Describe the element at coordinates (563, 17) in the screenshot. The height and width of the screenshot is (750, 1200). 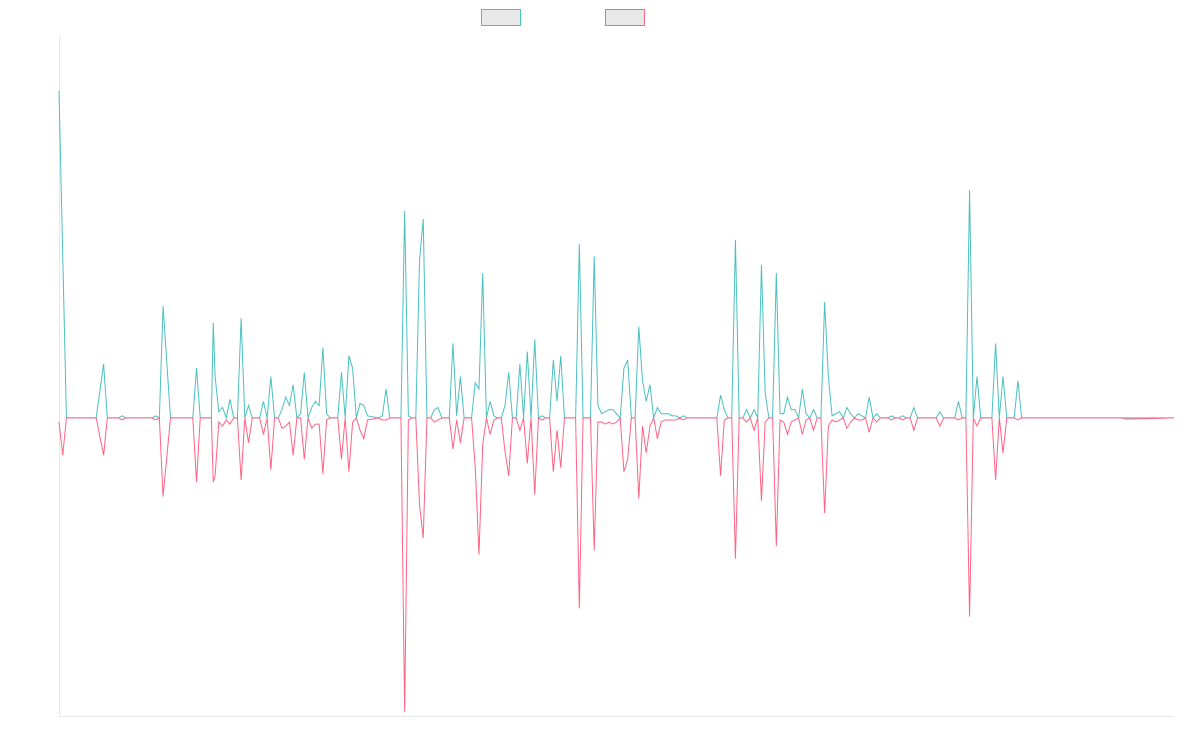
I see `legend` at that location.